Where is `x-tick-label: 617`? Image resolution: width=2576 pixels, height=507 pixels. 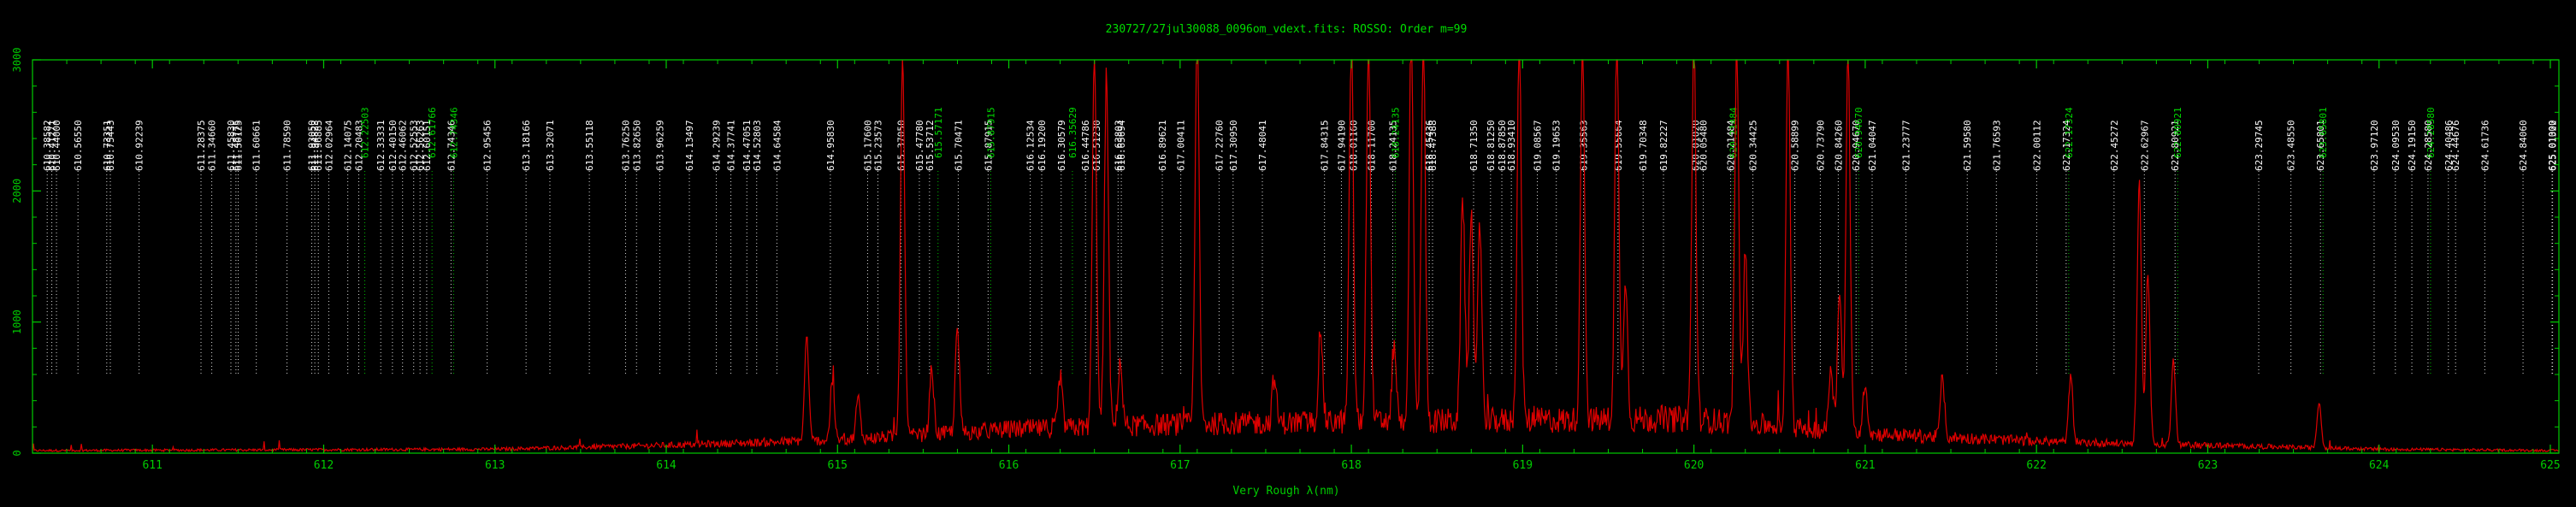 x-tick-label: 617 is located at coordinates (1180, 465).